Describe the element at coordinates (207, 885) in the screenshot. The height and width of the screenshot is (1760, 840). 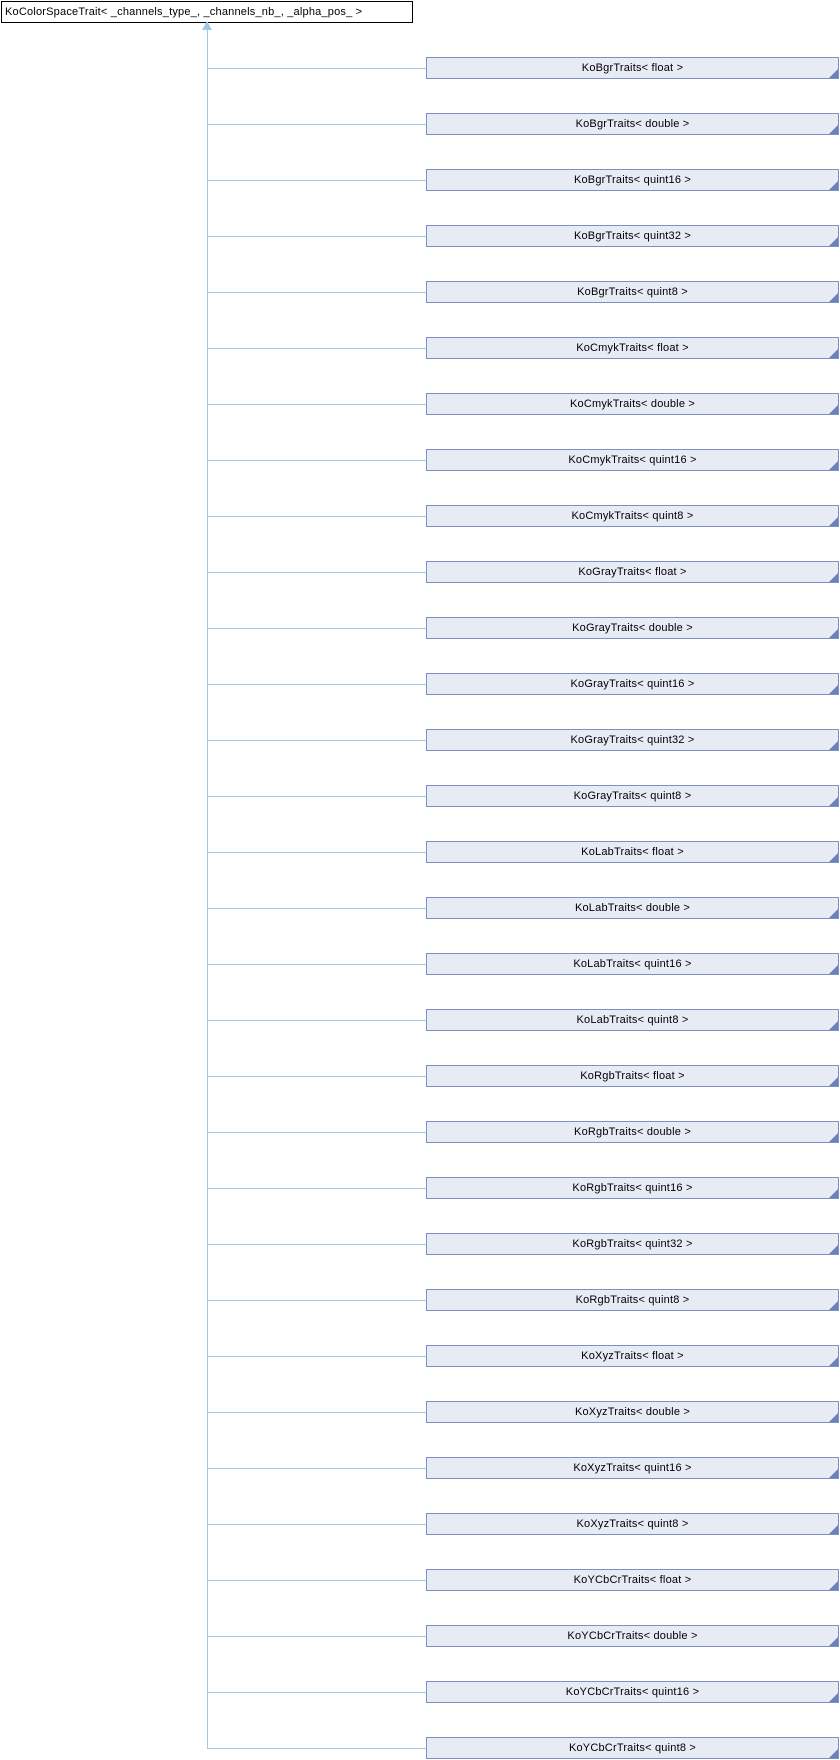
I see `inheritance-trunk-line` at that location.